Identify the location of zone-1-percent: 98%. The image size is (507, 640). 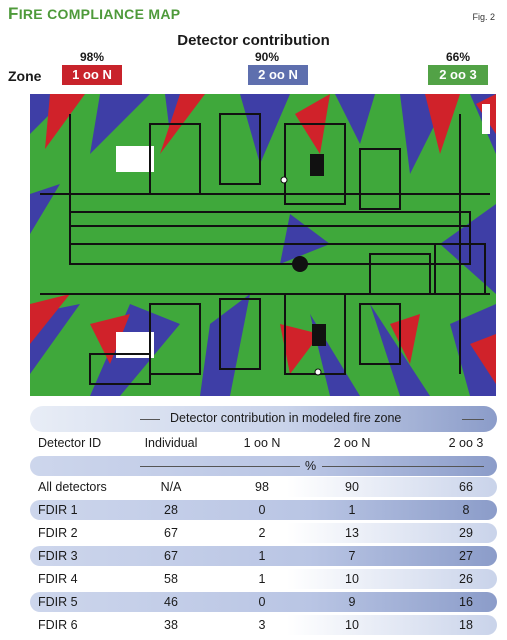
(92, 57).